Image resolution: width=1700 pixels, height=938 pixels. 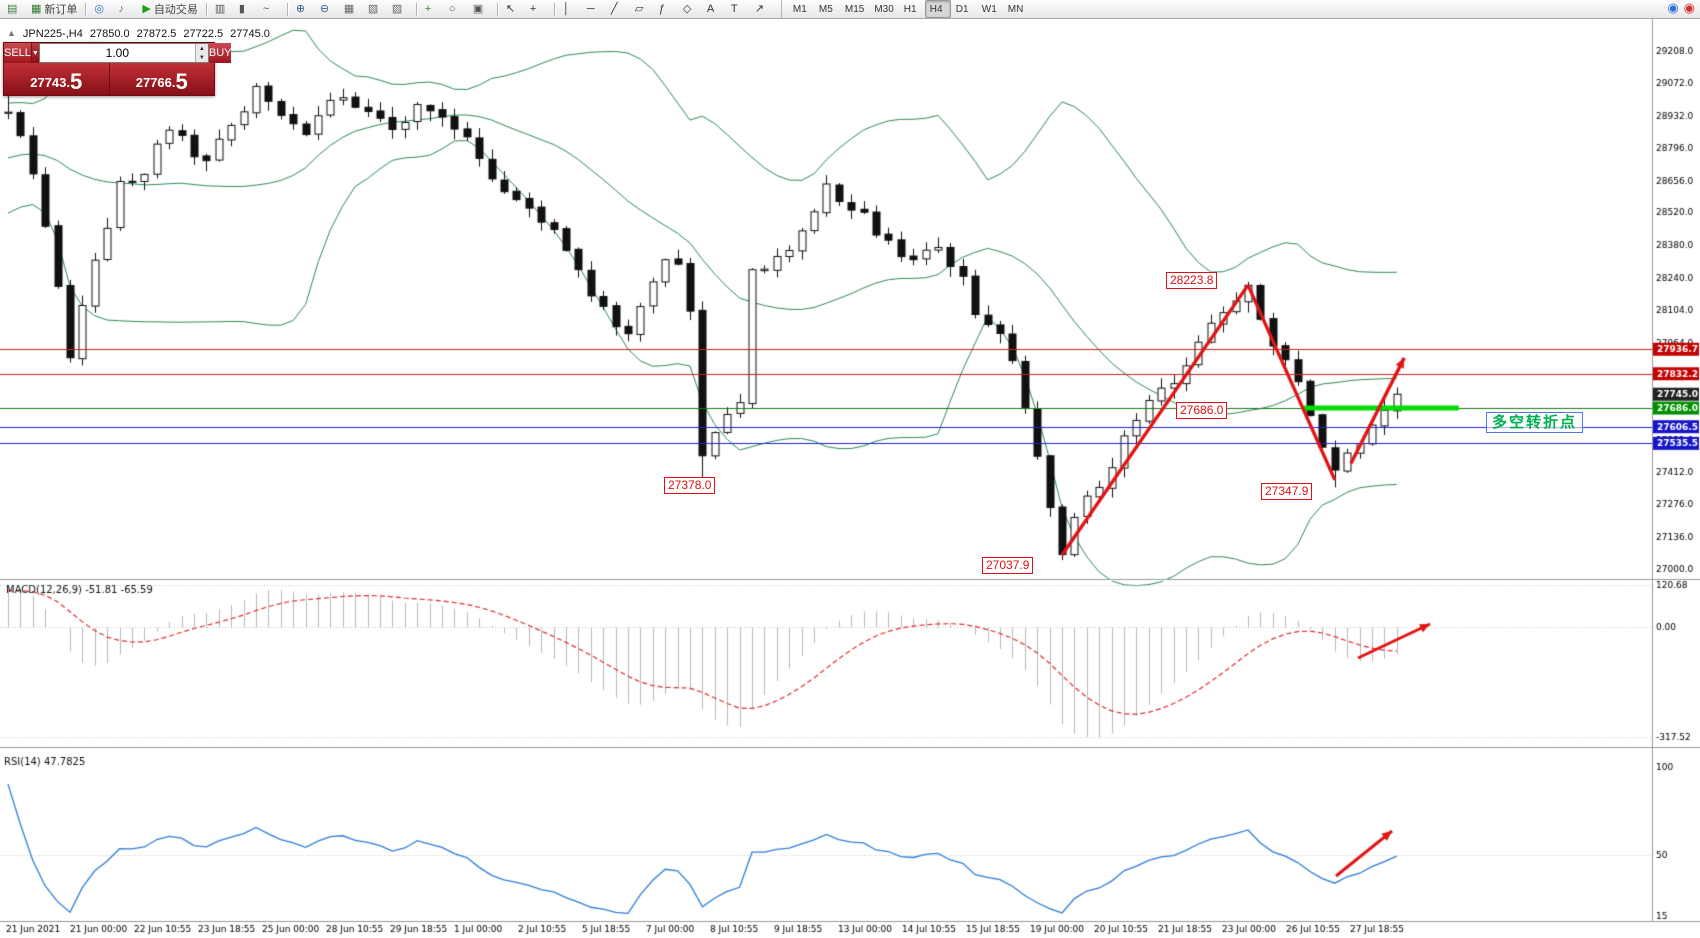 What do you see at coordinates (117, 53) in the screenshot?
I see `lot-size-input` at bounding box center [117, 53].